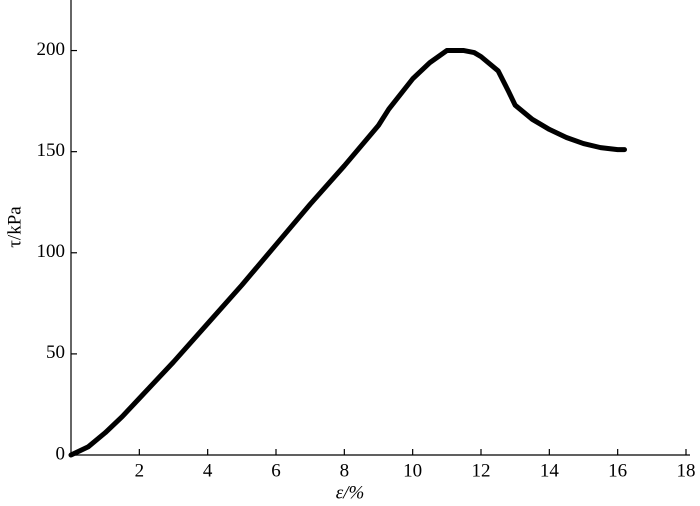 The height and width of the screenshot is (506, 700). Describe the element at coordinates (61, 453) in the screenshot. I see `y-tick-label: 0` at that location.